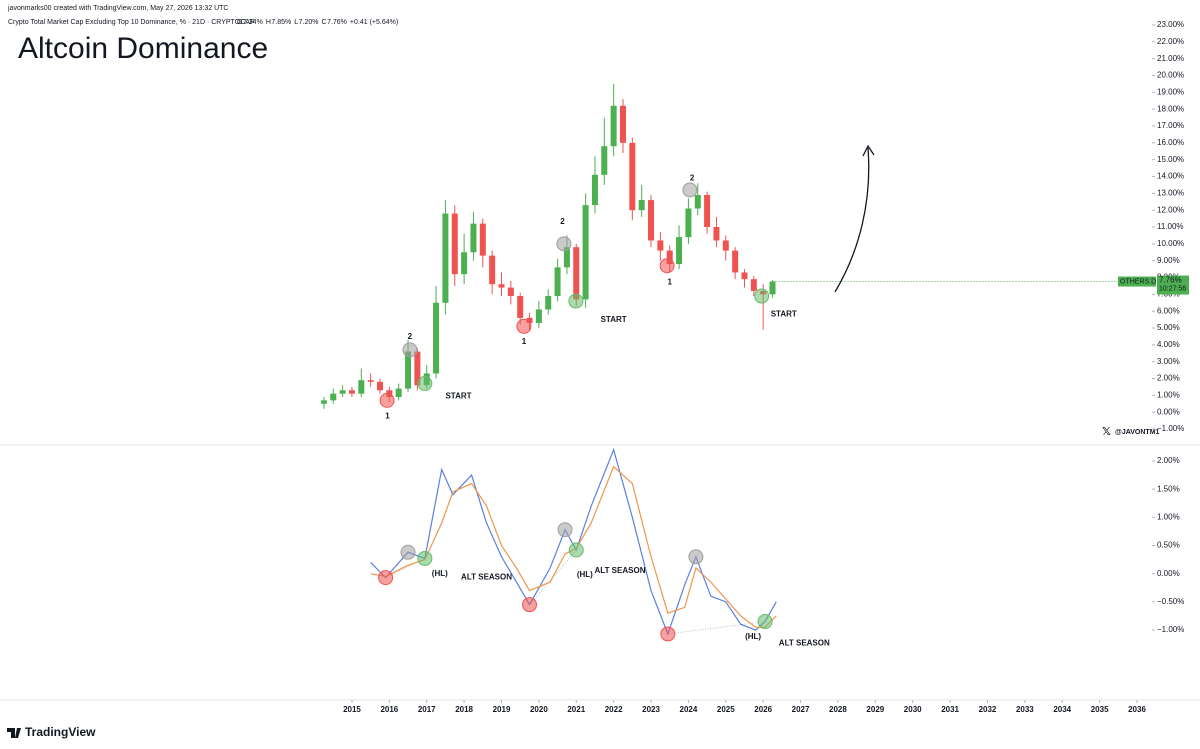  I want to click on svg-text: TradingView, so click(60, 732).